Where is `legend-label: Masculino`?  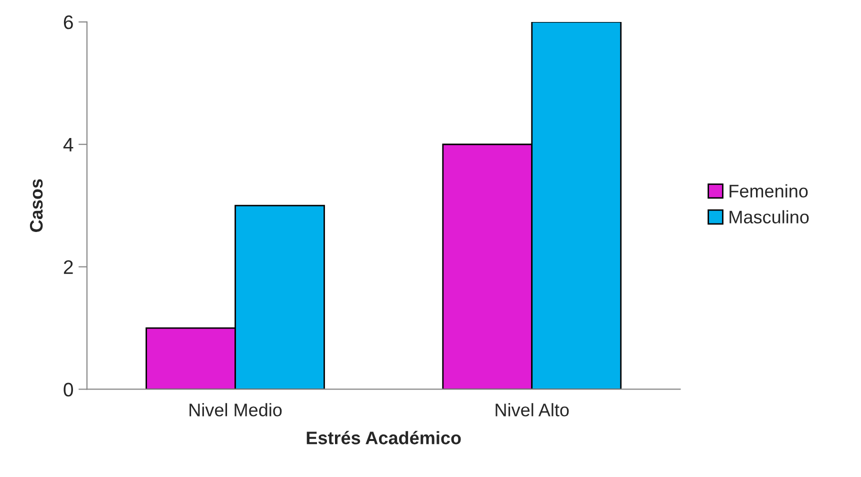 legend-label: Masculino is located at coordinates (769, 217).